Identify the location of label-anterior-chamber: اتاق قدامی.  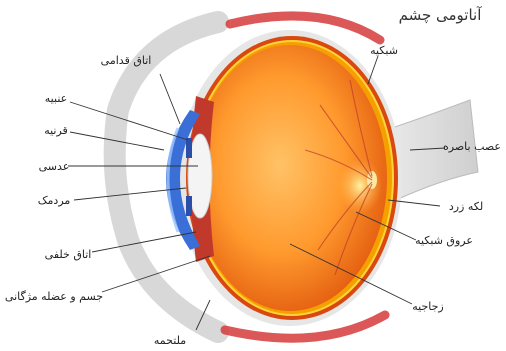
(126, 60).